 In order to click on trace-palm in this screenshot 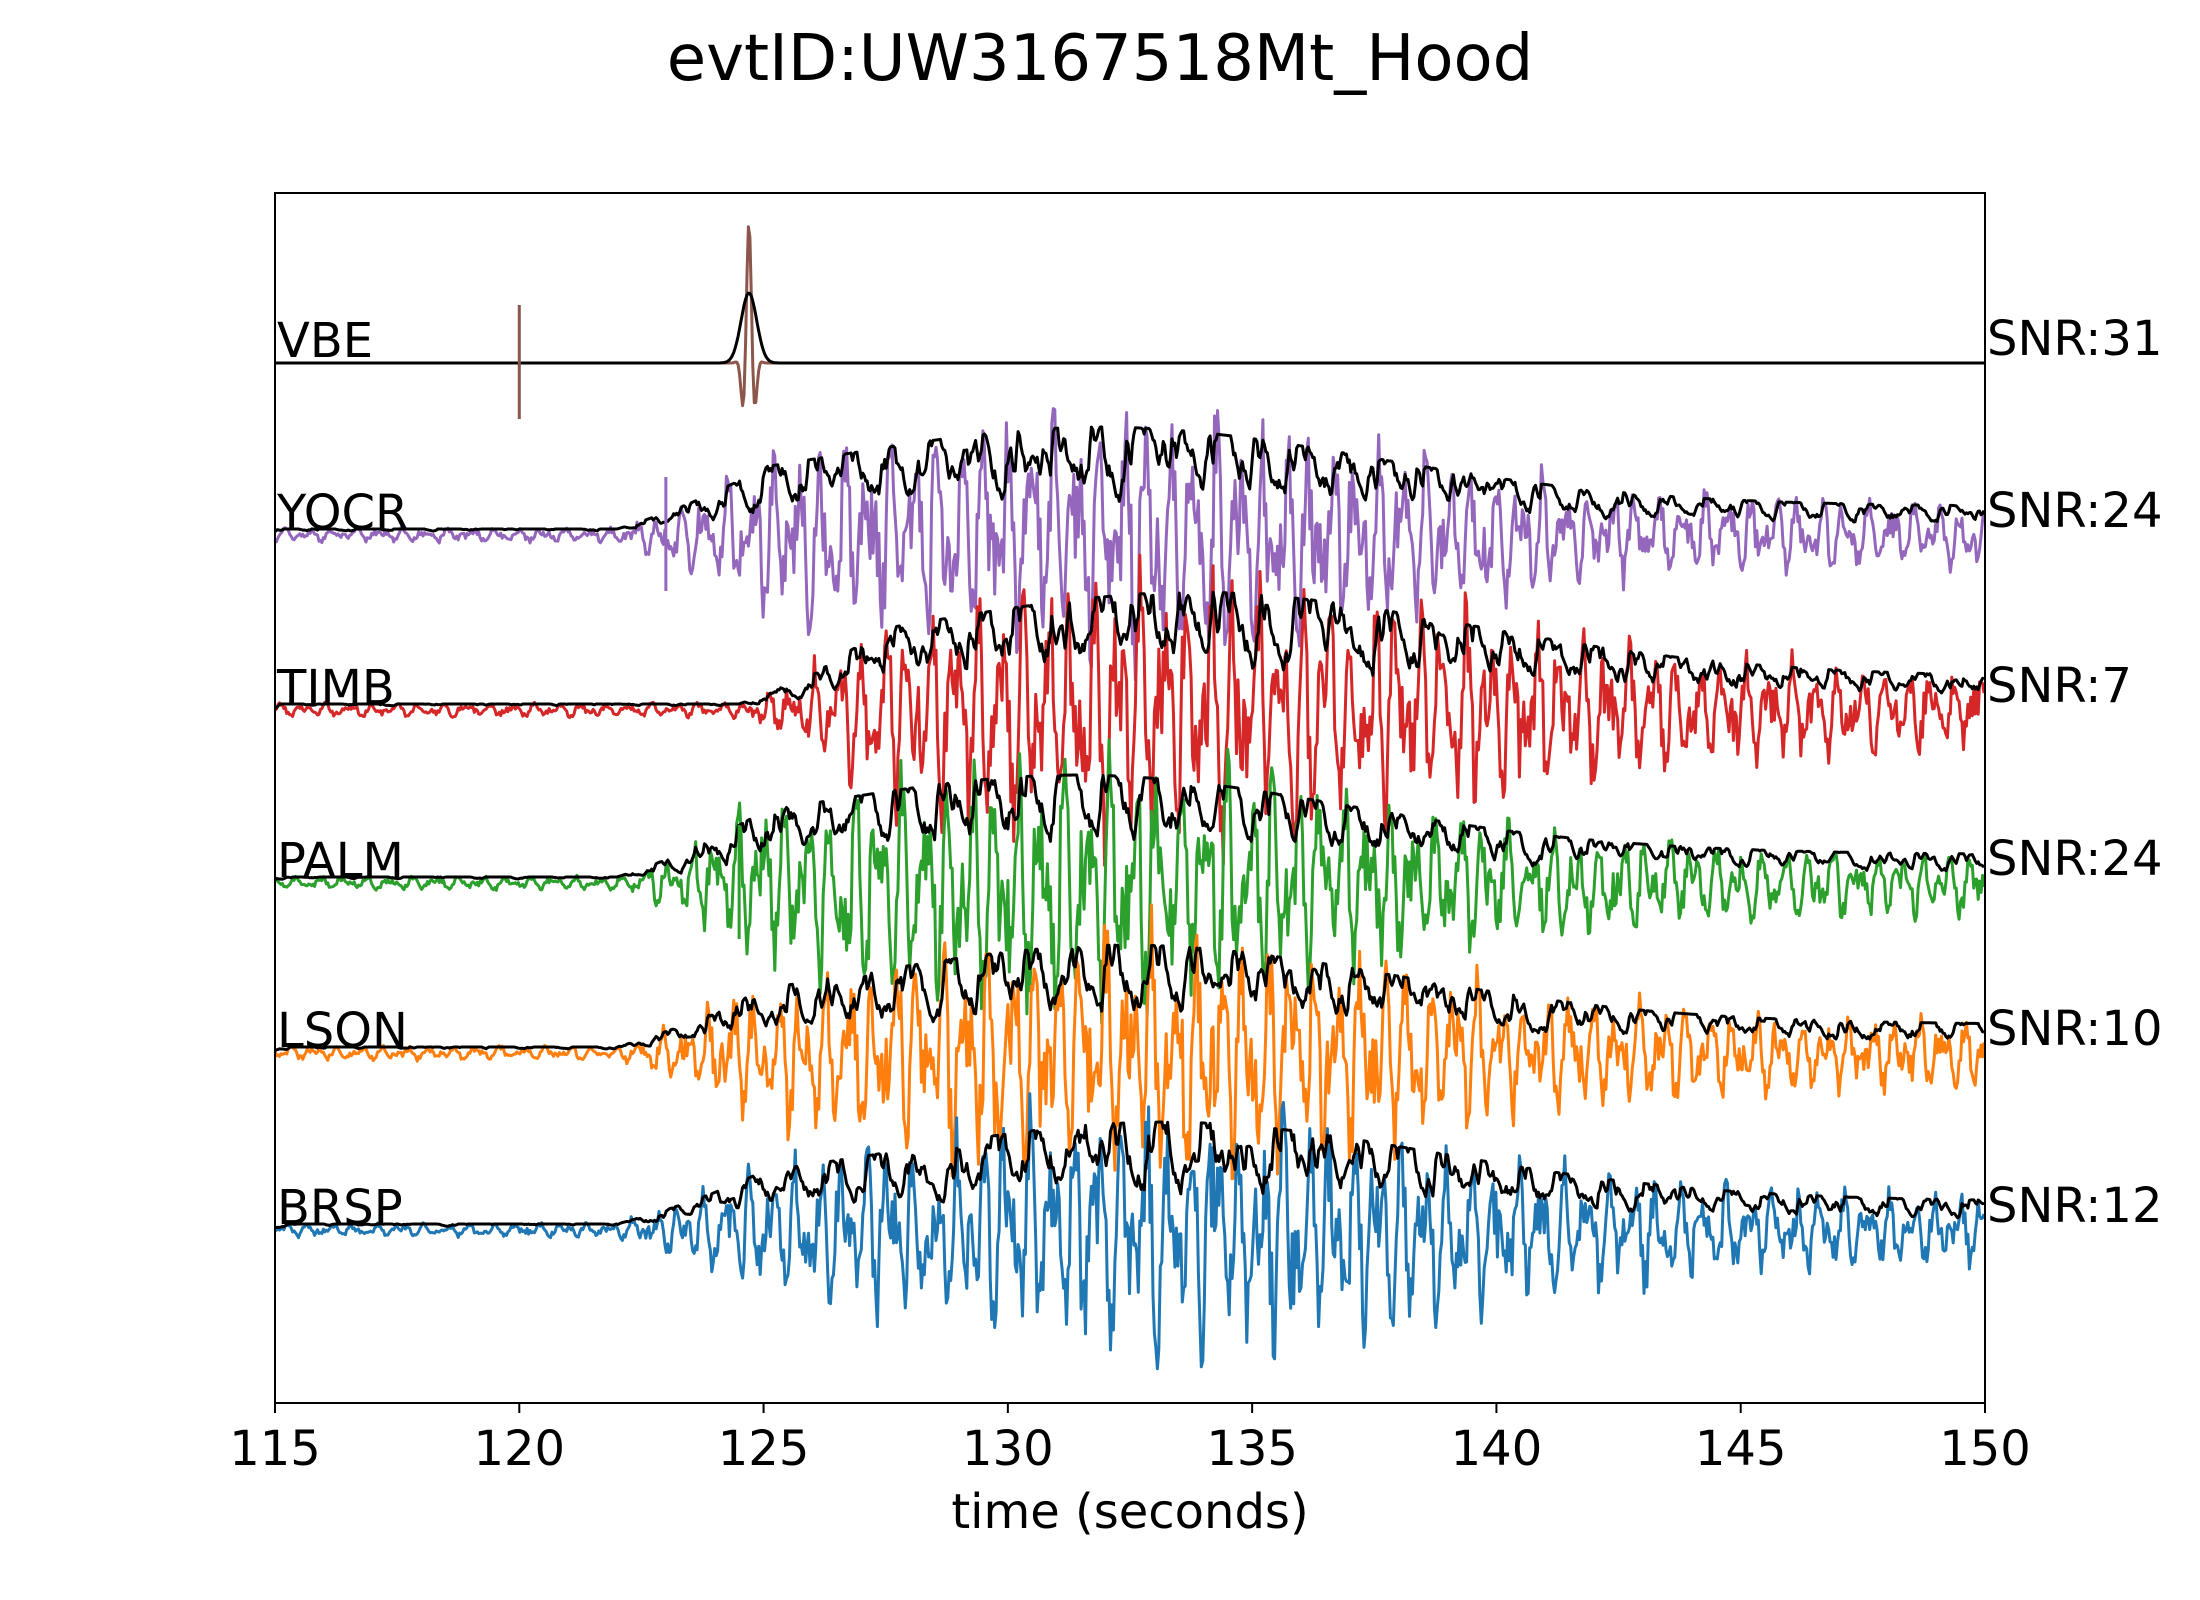, I will do `click(1130, 881)`.